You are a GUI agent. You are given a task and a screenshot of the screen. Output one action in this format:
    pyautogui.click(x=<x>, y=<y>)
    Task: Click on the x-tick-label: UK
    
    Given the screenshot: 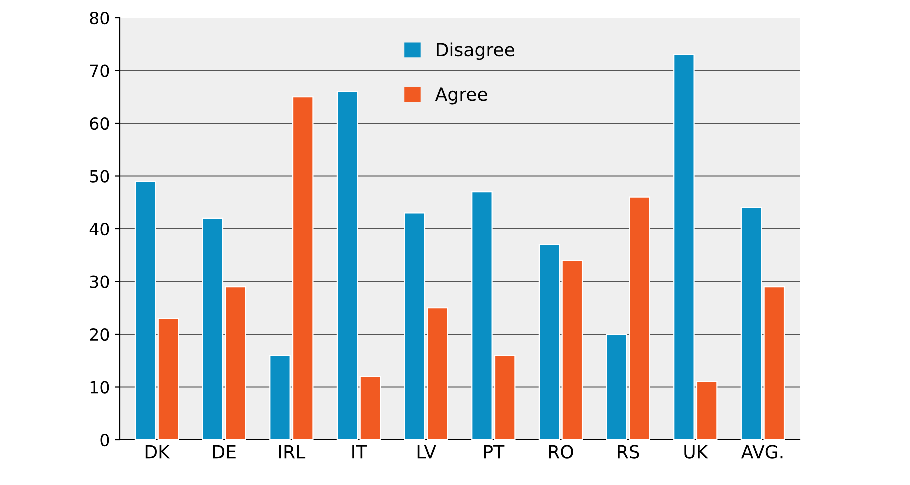 What is the action you would take?
    pyautogui.click(x=696, y=452)
    